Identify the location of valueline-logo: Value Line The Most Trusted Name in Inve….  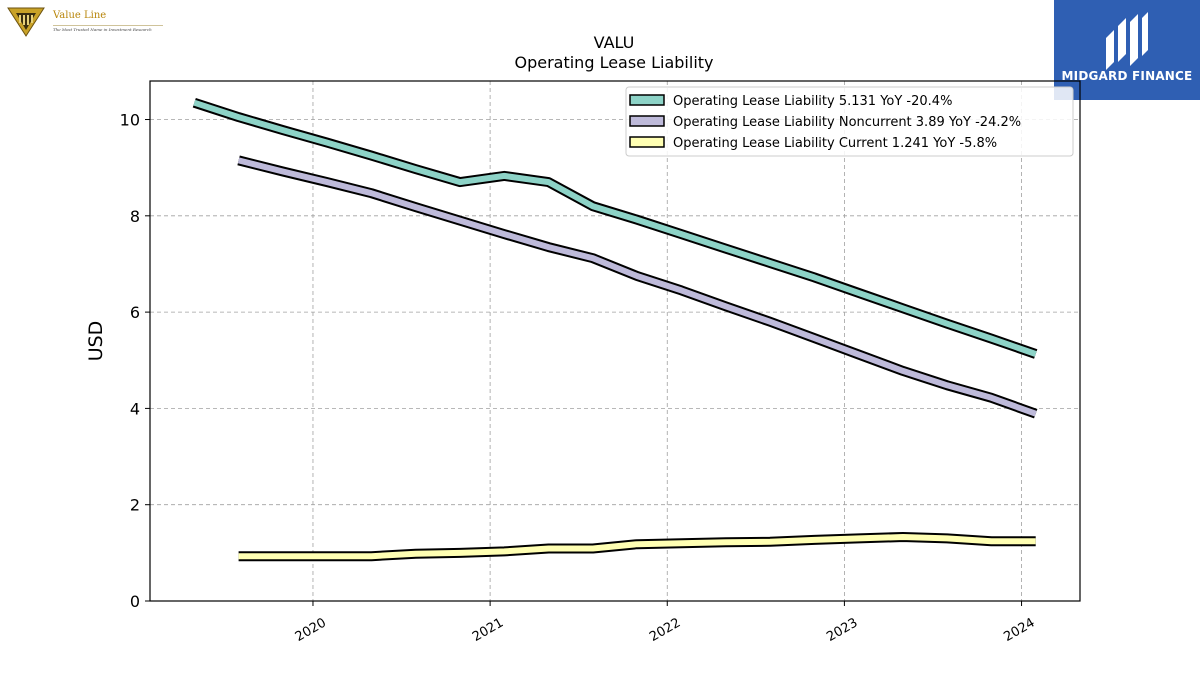
(86, 23).